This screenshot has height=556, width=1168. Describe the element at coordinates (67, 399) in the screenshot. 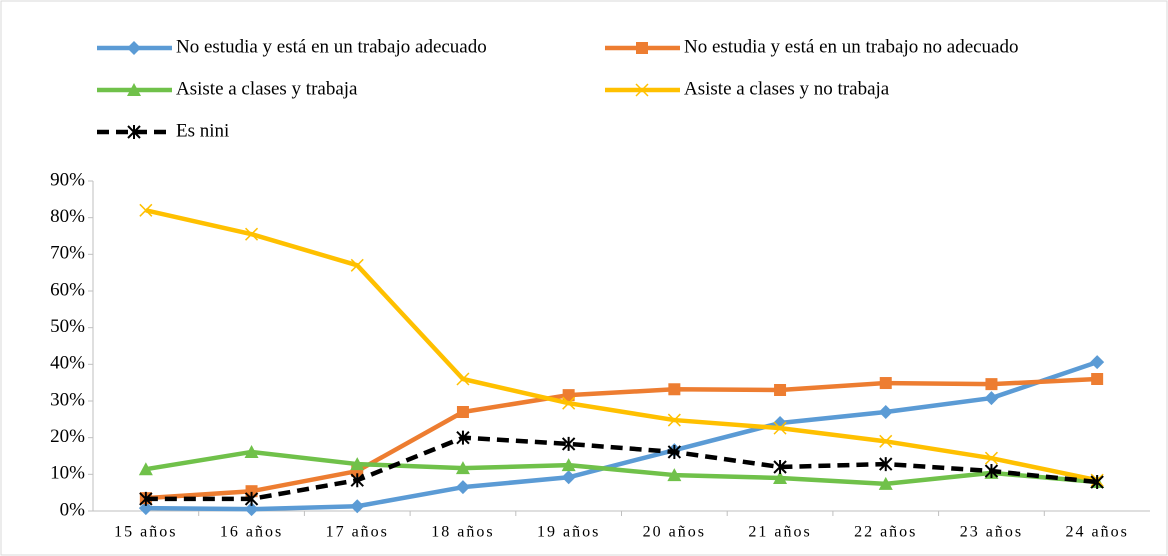

I see `y-tick-label: 30%` at that location.